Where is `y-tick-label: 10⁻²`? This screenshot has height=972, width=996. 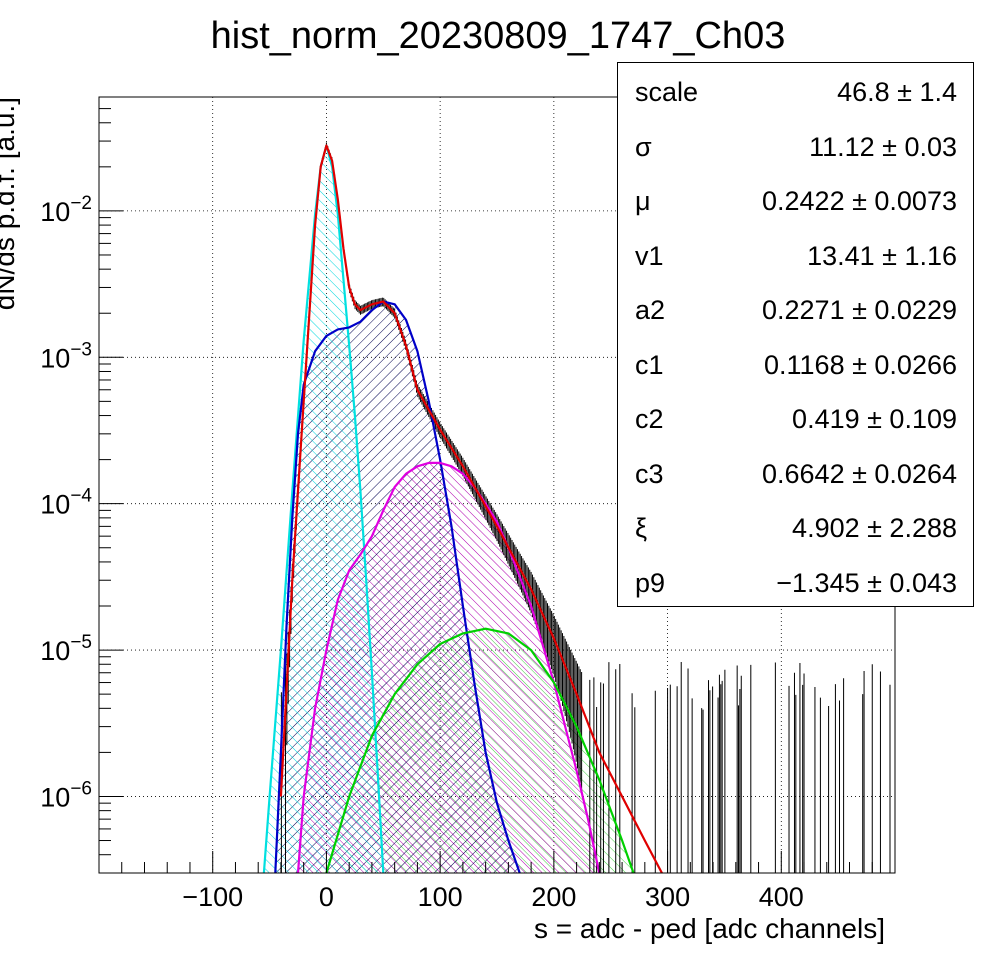 y-tick-label: 10⁻² is located at coordinates (66, 210).